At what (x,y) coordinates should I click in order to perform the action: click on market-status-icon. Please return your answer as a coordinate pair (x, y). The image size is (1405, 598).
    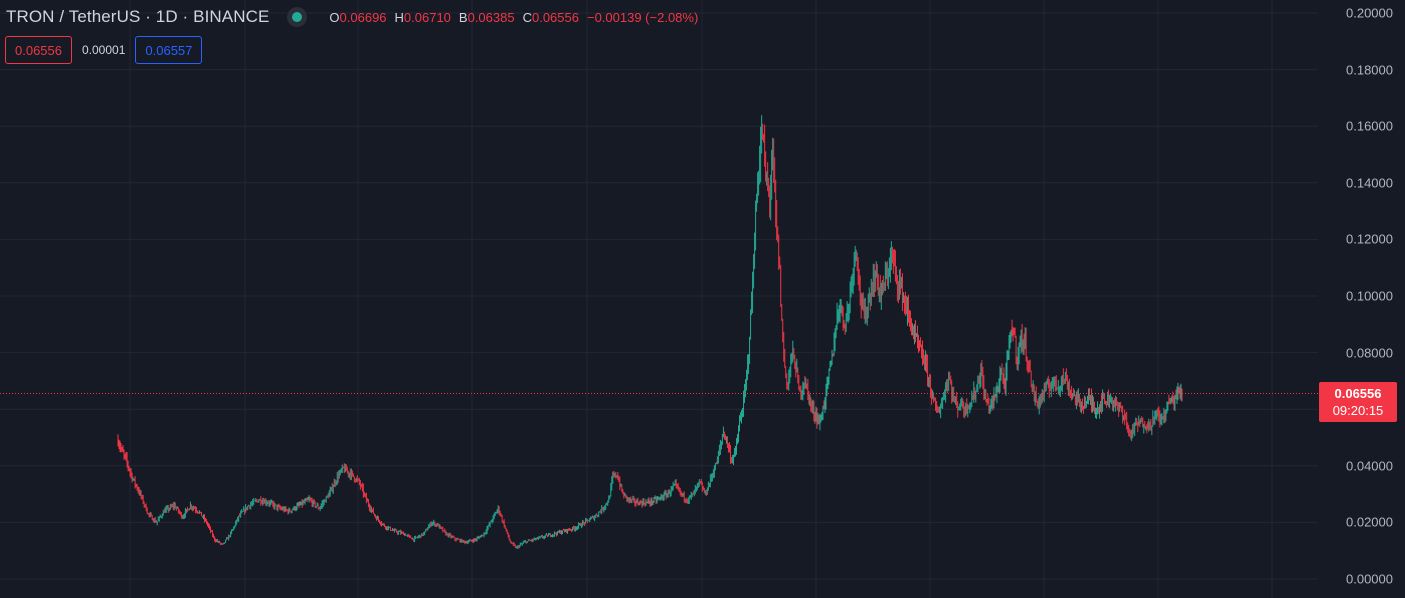
    Looking at the image, I should click on (297, 17).